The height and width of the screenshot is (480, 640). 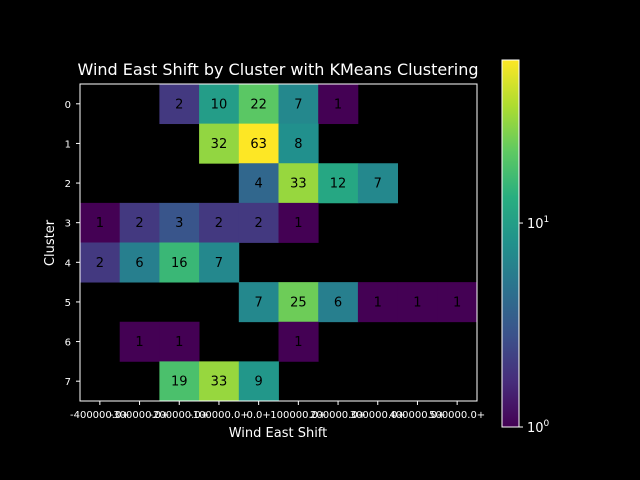 I want to click on x-tick-label: -300000.0+, so click(x=140, y=415).